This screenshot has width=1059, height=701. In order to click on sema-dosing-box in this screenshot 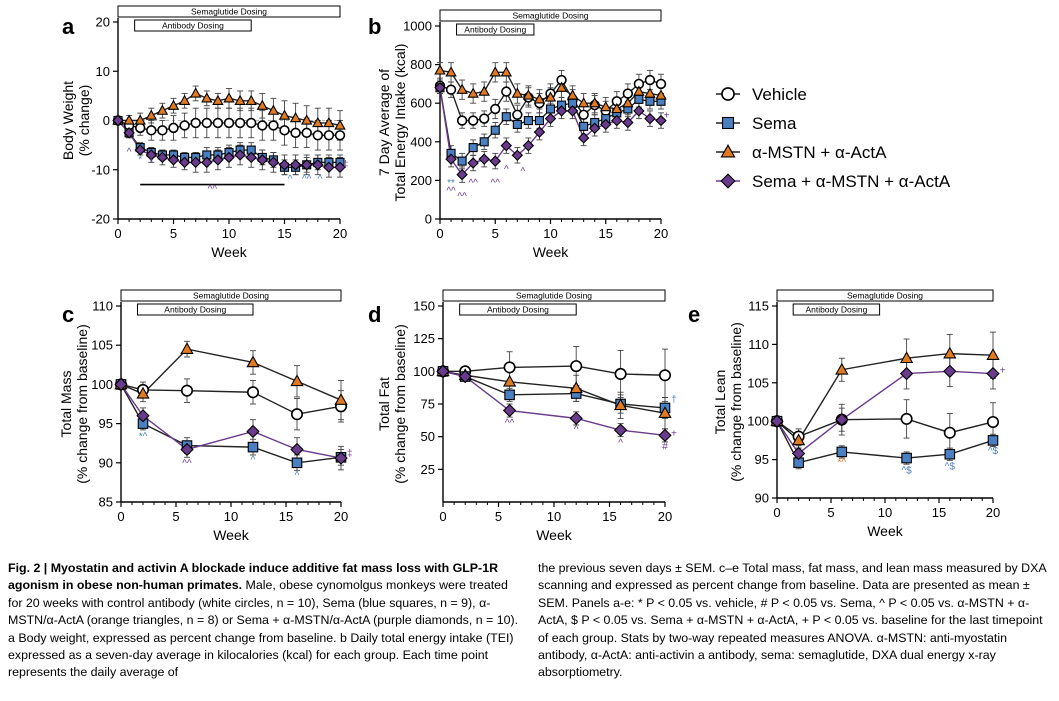, I will do `click(229, 11)`.